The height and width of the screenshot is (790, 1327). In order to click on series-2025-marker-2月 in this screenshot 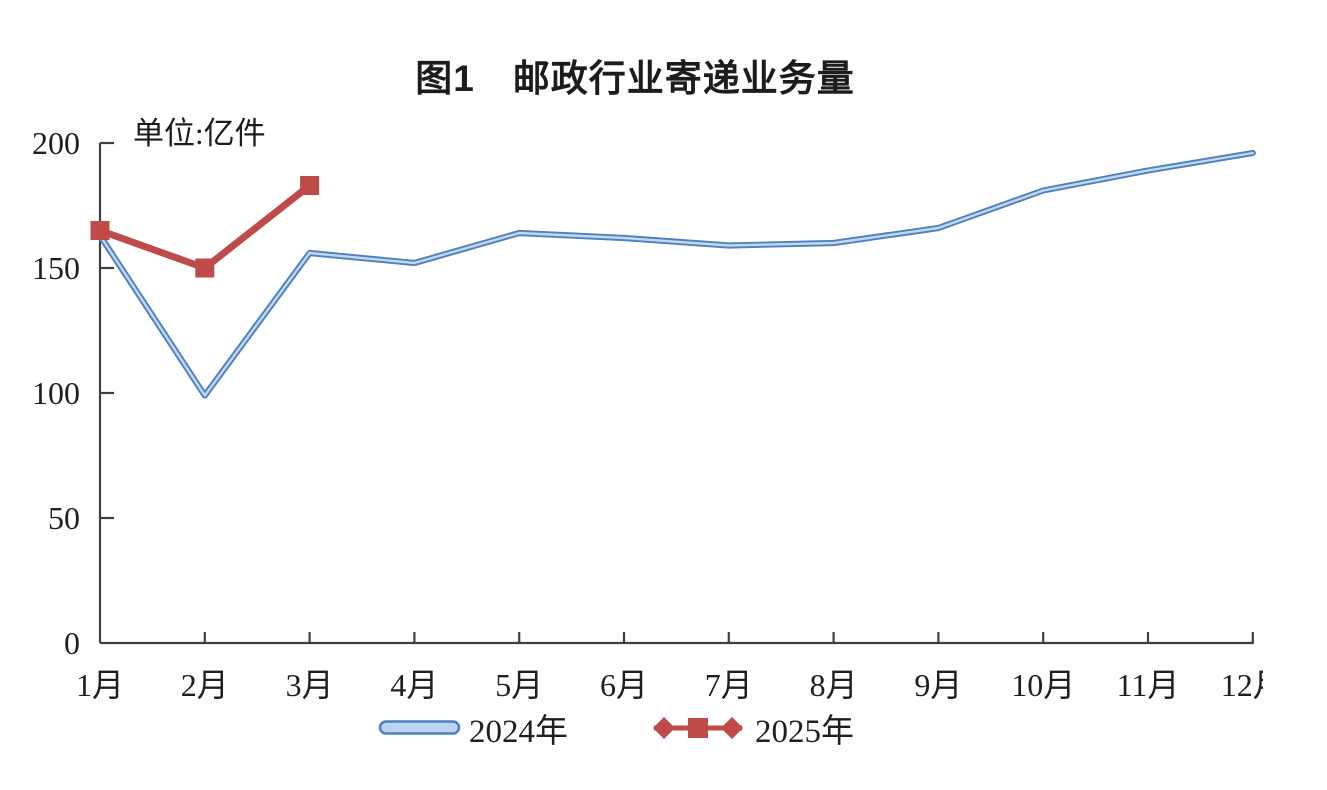, I will do `click(205, 268)`.